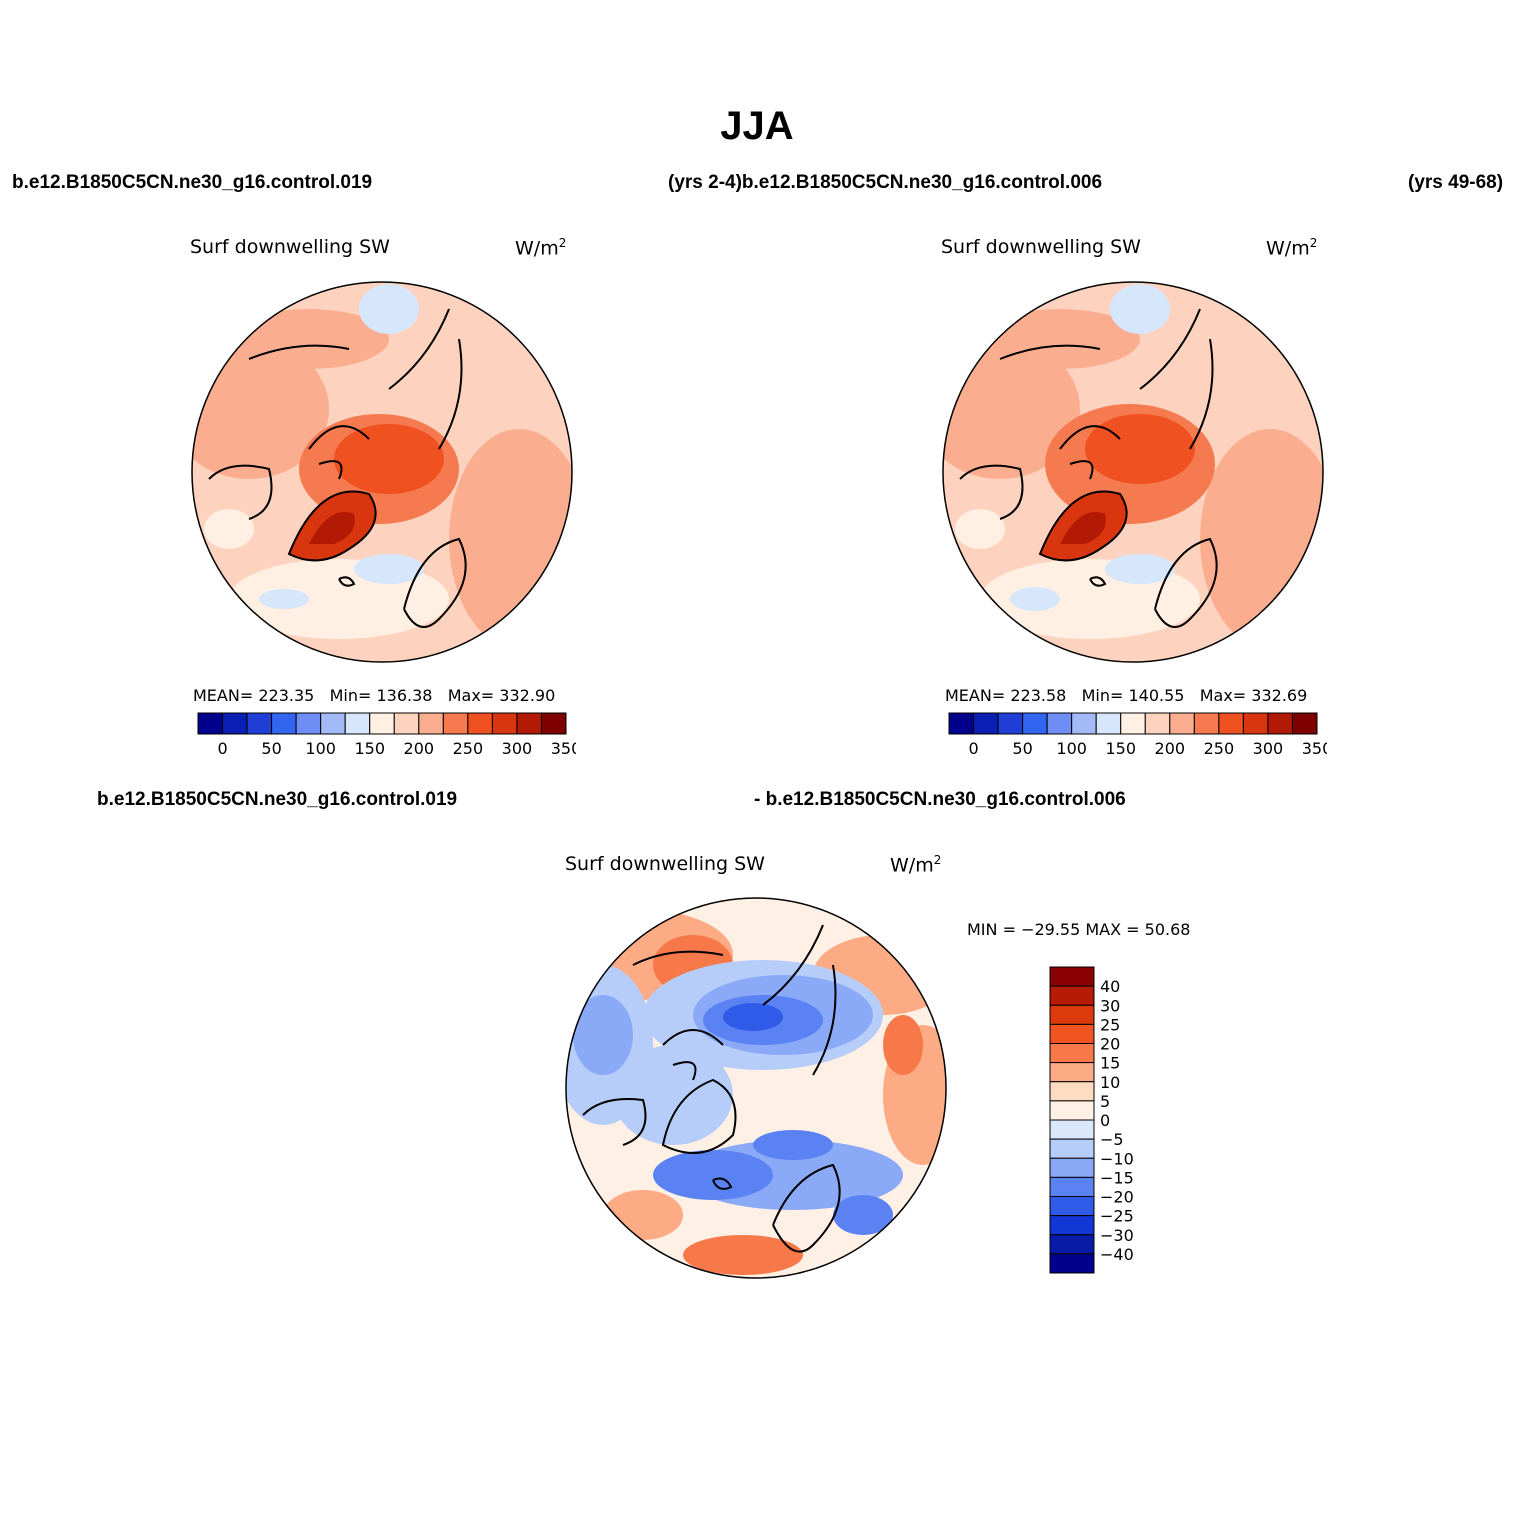 This screenshot has width=1514, height=1514. What do you see at coordinates (1120, 748) in the screenshot?
I see `panel2-colorbar-tick-label: 150` at bounding box center [1120, 748].